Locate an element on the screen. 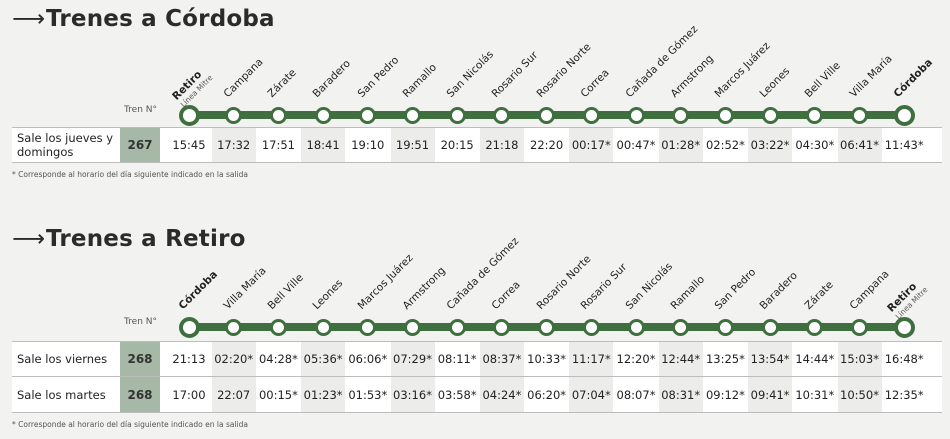 Image resolution: width=950 pixels, height=439 pixels. time-cell: 01:28* is located at coordinates (680, 145).